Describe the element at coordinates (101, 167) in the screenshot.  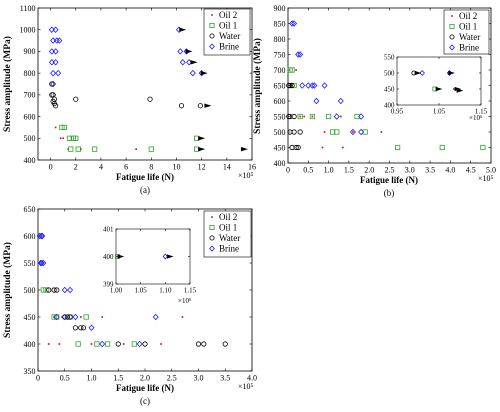
I see `x-tick-label: 4` at that location.